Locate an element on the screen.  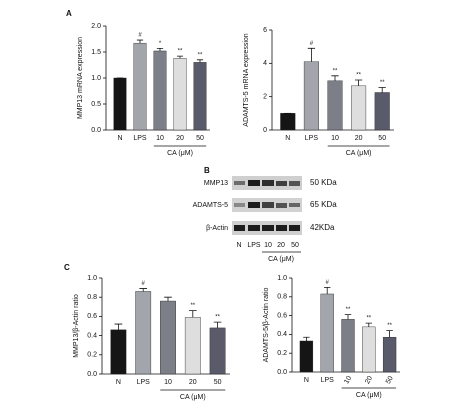
blot-size: 65 KDa is located at coordinates (323, 204).